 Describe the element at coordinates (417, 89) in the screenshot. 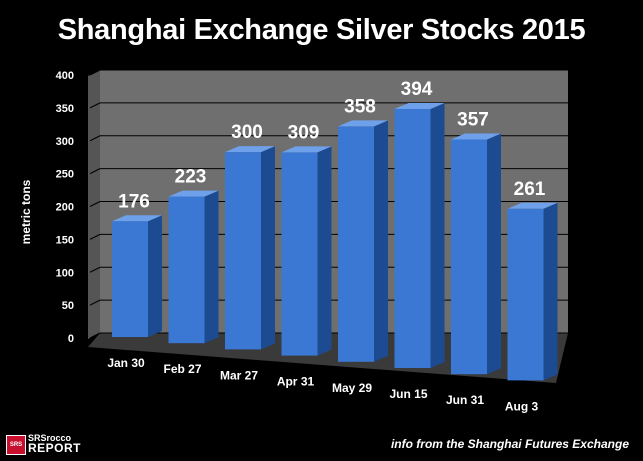

I see `data-label: 394` at that location.